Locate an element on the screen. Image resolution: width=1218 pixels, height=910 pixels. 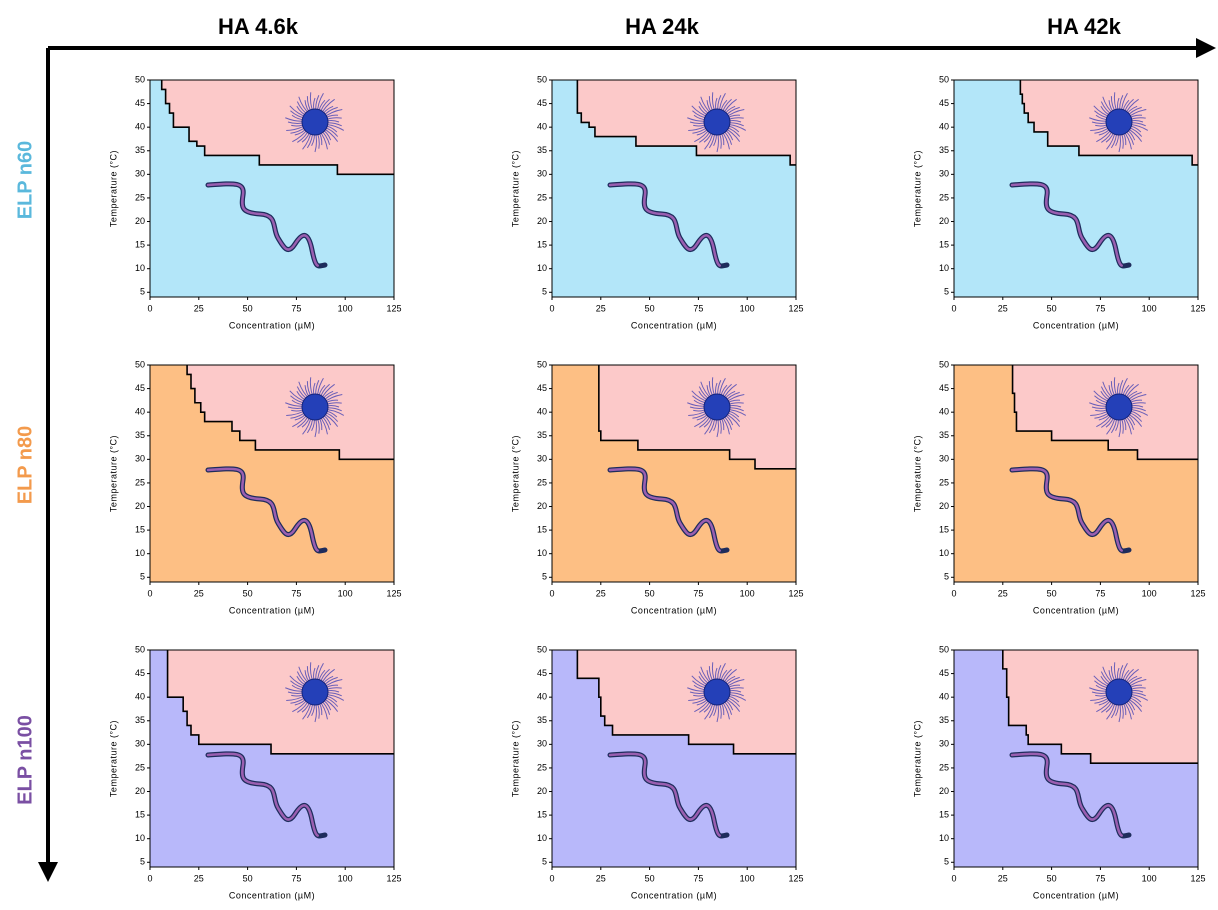
column-label: HA 24k is located at coordinates (662, 26).